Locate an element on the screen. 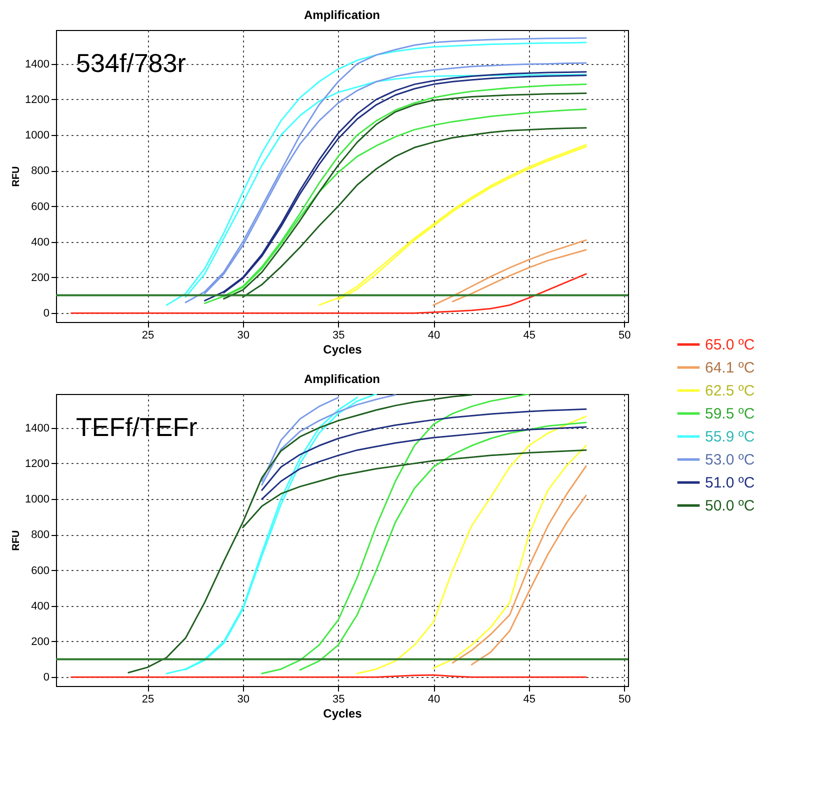 Image resolution: width=823 pixels, height=791 pixels. legend-label: 50.0 ºC is located at coordinates (730, 506).